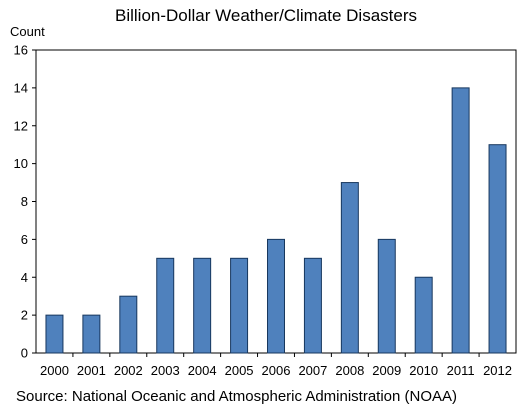  I want to click on x-tick-label: 2006, so click(276, 370).